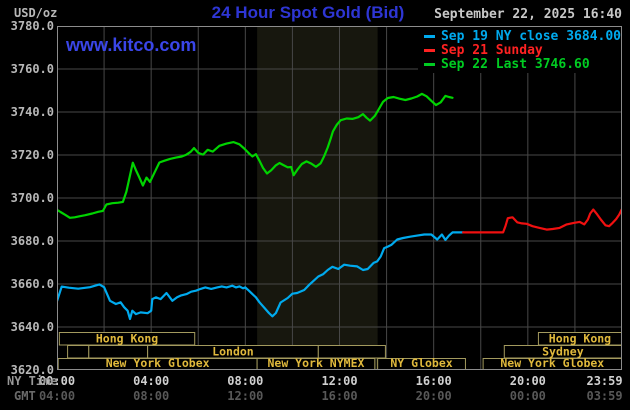 The height and width of the screenshot is (410, 630). I want to click on legend-label: Sep 22 Last 3746.60, so click(515, 64).